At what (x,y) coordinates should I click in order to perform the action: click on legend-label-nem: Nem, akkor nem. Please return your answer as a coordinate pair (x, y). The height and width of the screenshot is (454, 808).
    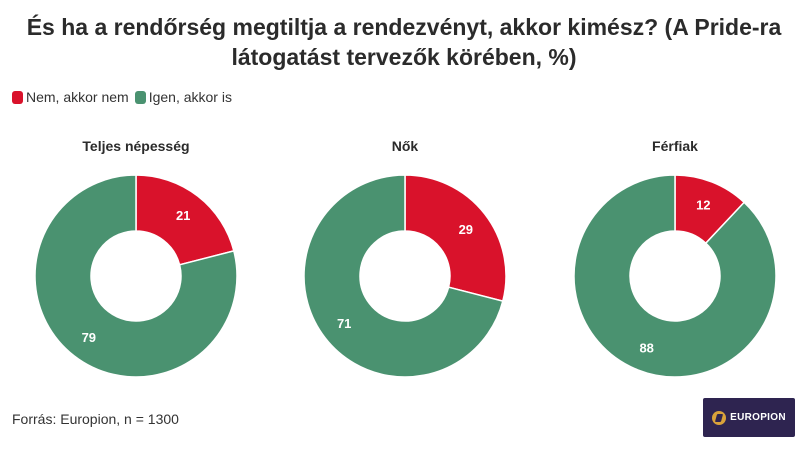
    Looking at the image, I should click on (77, 97).